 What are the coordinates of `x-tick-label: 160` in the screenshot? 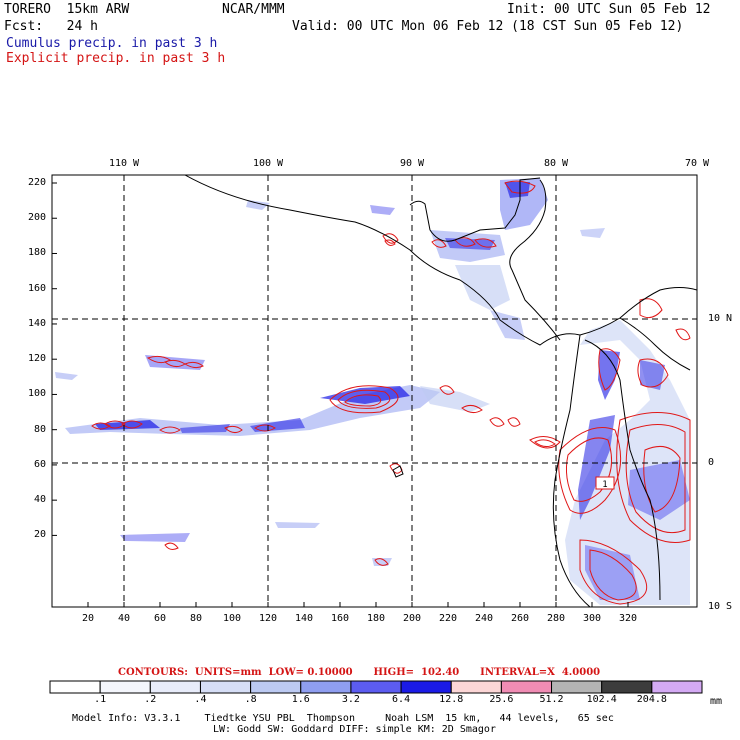 It's located at (340, 618).